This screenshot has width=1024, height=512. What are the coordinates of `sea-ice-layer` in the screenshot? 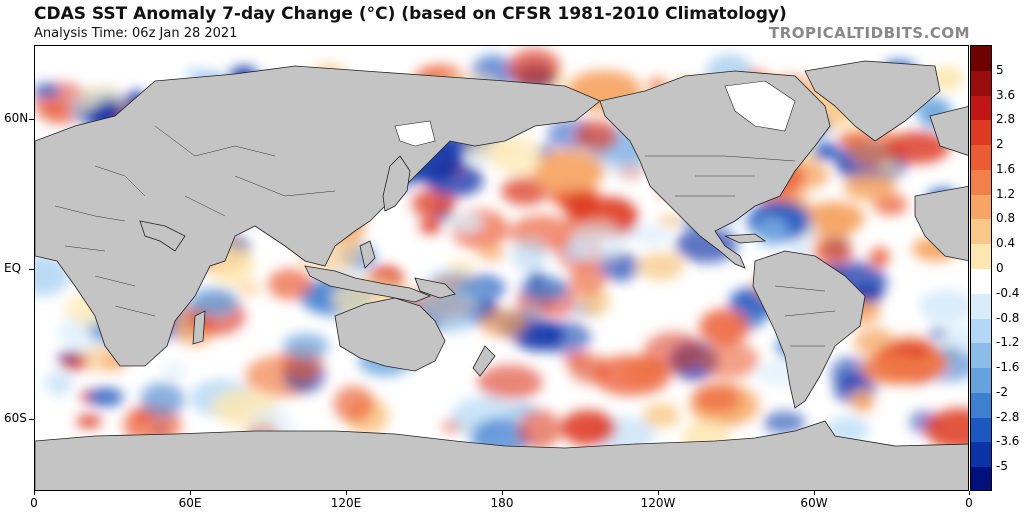 It's located at (595, 113).